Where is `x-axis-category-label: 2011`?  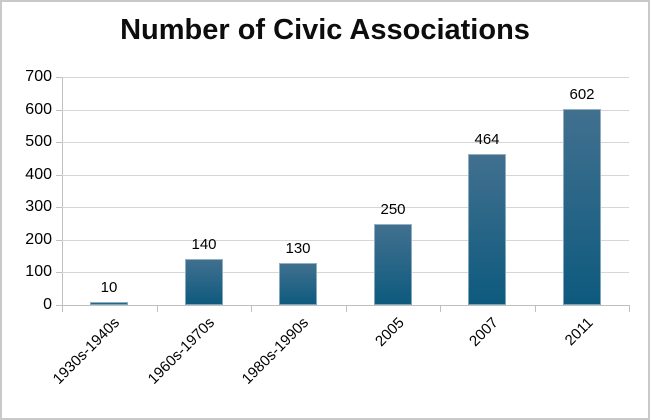
x-axis-category-label: 2011 is located at coordinates (579, 332).